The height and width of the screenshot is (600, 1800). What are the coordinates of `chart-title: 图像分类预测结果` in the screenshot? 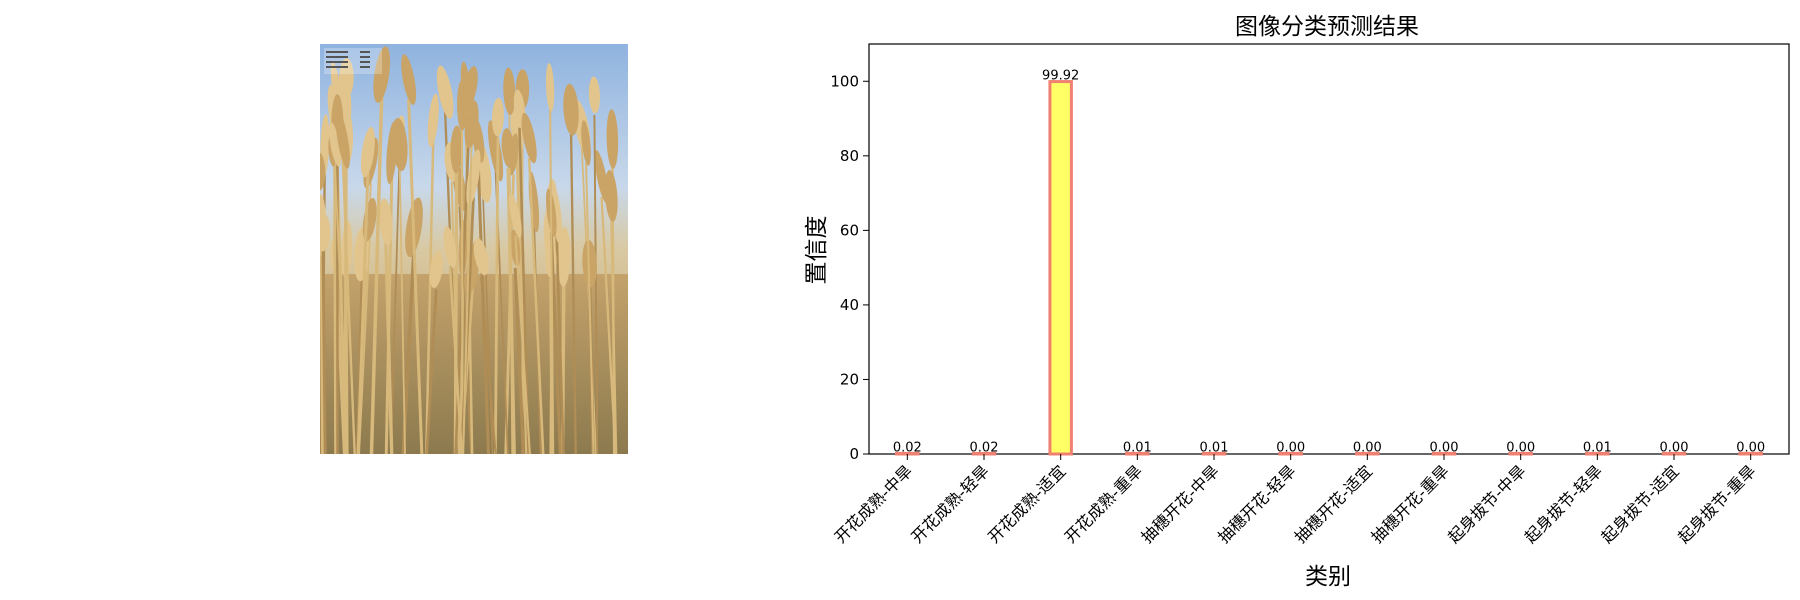 It's located at (1327, 27).